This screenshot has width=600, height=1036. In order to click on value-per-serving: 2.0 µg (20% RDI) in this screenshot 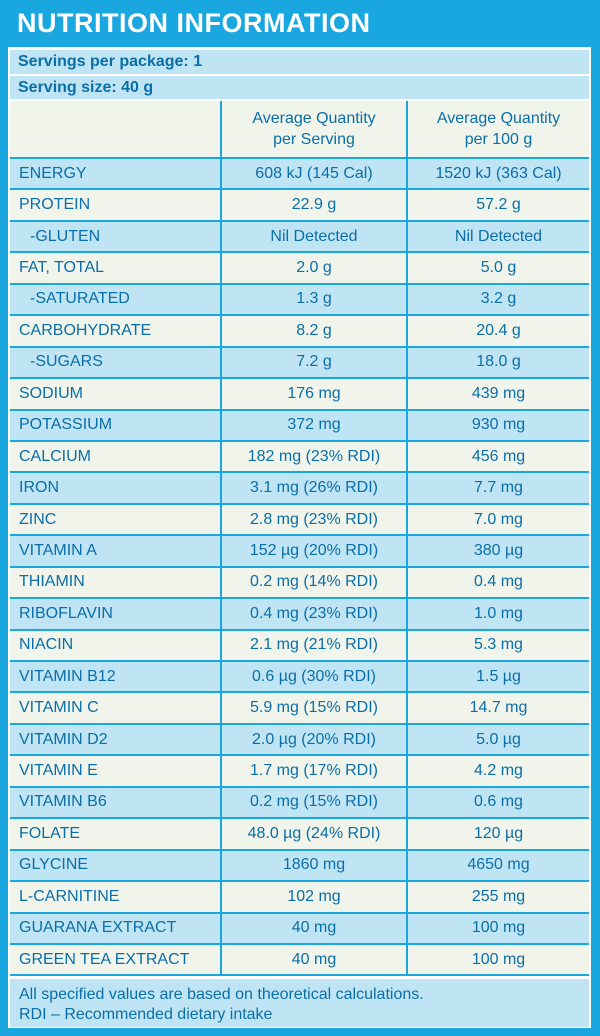, I will do `click(315, 740)`.